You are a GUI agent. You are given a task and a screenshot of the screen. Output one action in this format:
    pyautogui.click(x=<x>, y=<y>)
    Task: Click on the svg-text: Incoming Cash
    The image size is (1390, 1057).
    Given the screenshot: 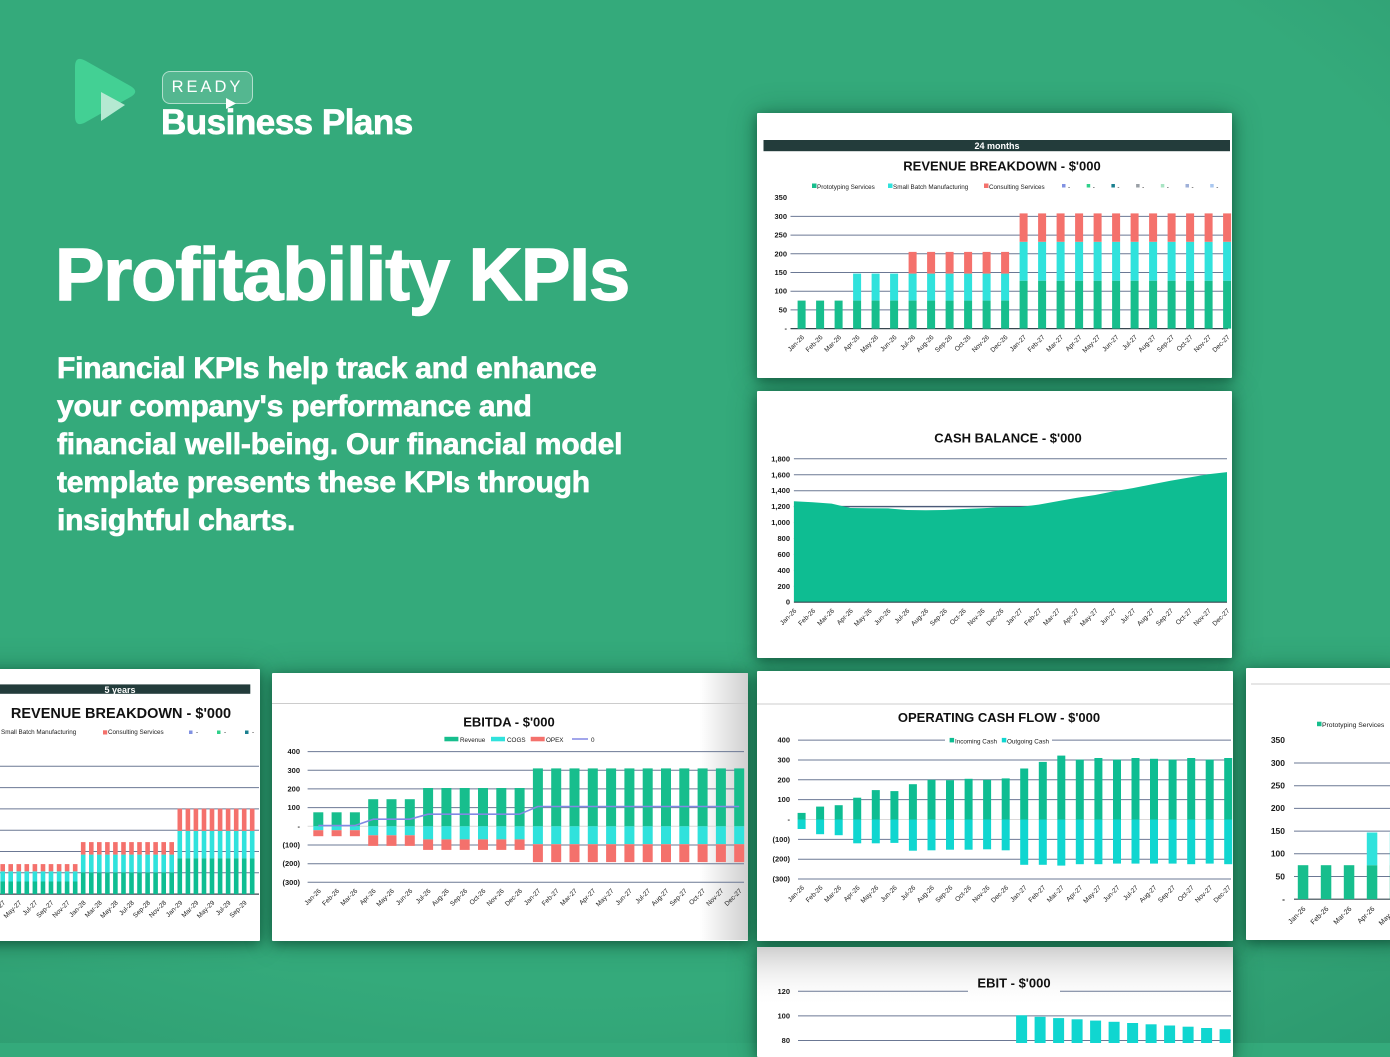 What is the action you would take?
    pyautogui.click(x=976, y=741)
    